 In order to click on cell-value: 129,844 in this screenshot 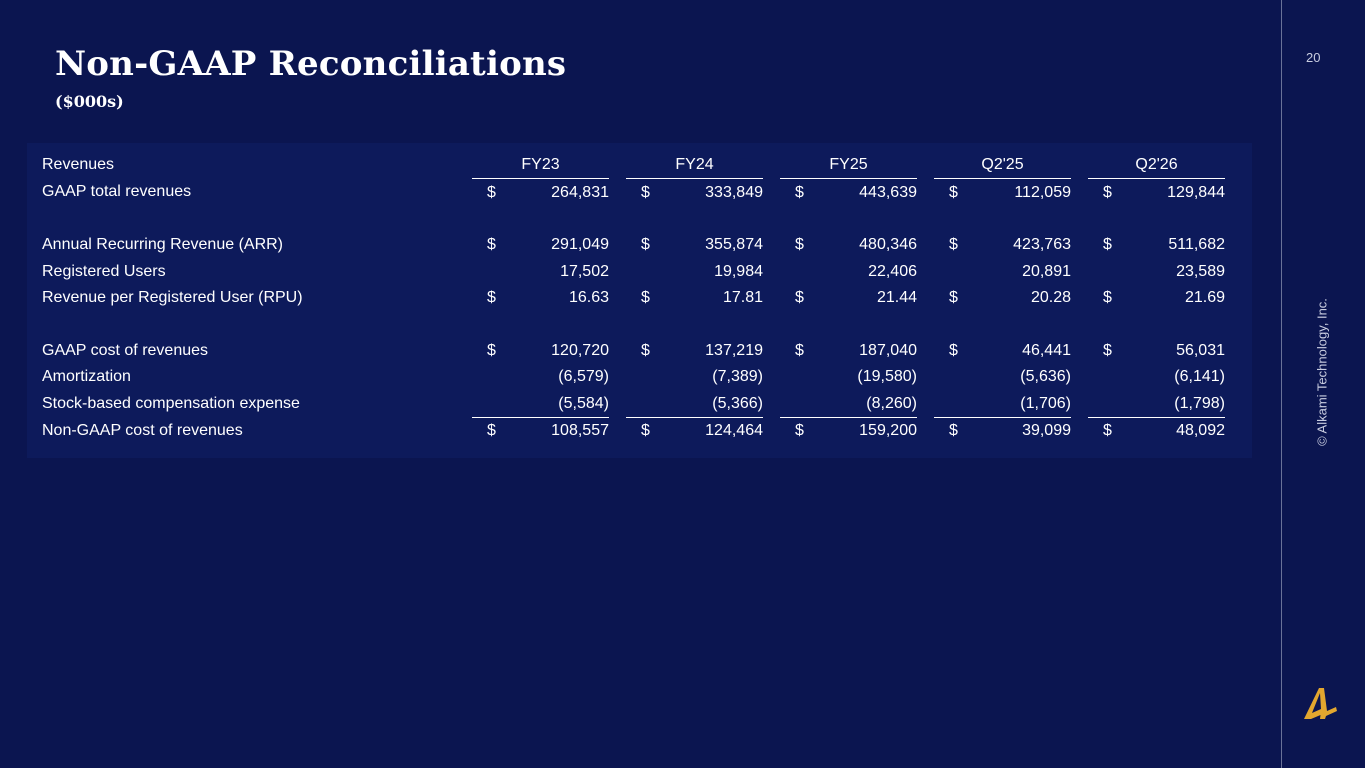, I will do `click(1196, 192)`.